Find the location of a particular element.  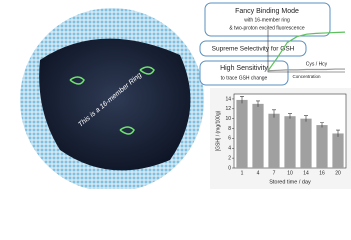

y-axis-label: [GSH] / (mg/100g) is located at coordinates (218, 130).